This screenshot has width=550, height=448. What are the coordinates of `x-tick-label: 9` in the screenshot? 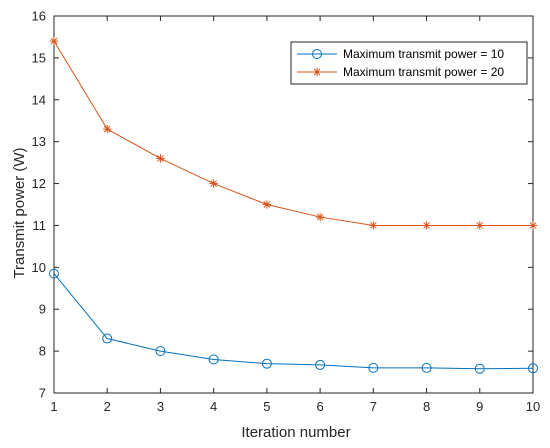 It's located at (479, 406).